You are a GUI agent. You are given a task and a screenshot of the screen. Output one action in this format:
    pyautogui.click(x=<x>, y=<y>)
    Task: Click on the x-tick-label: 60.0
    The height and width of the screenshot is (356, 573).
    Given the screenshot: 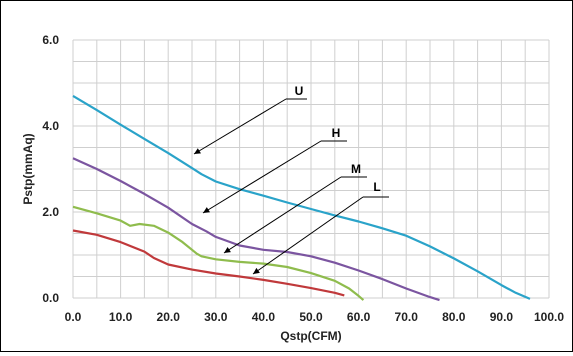 What is the action you would take?
    pyautogui.click(x=359, y=317)
    